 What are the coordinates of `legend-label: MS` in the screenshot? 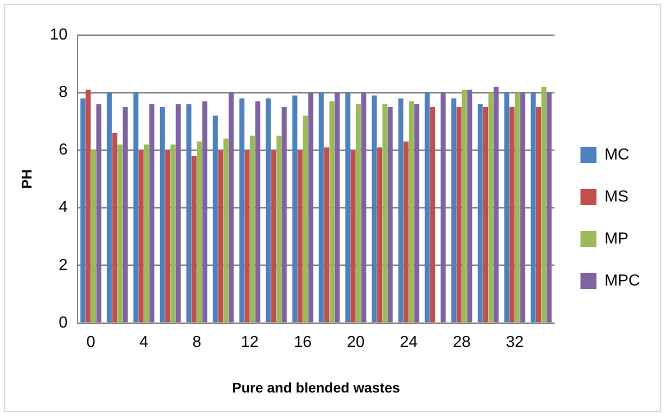 It's located at (616, 197).